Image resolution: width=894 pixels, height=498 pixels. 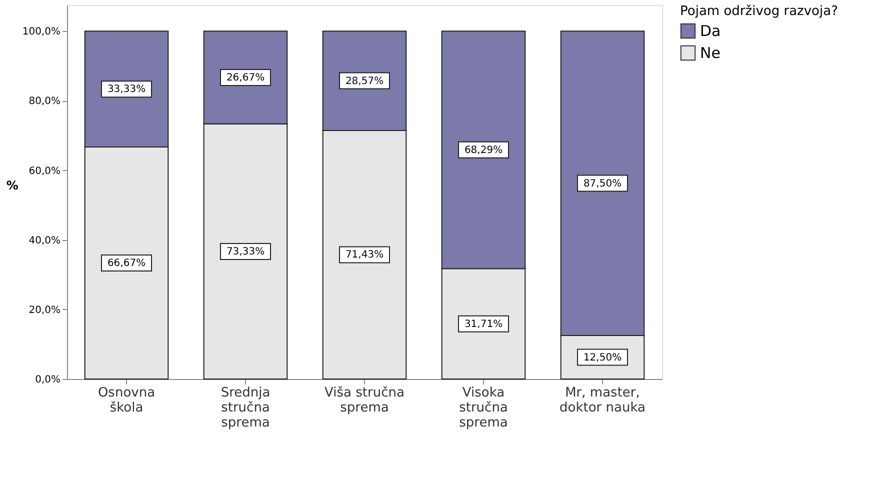 What do you see at coordinates (127, 401) in the screenshot?
I see `x-tick-label: Osnovna škola` at bounding box center [127, 401].